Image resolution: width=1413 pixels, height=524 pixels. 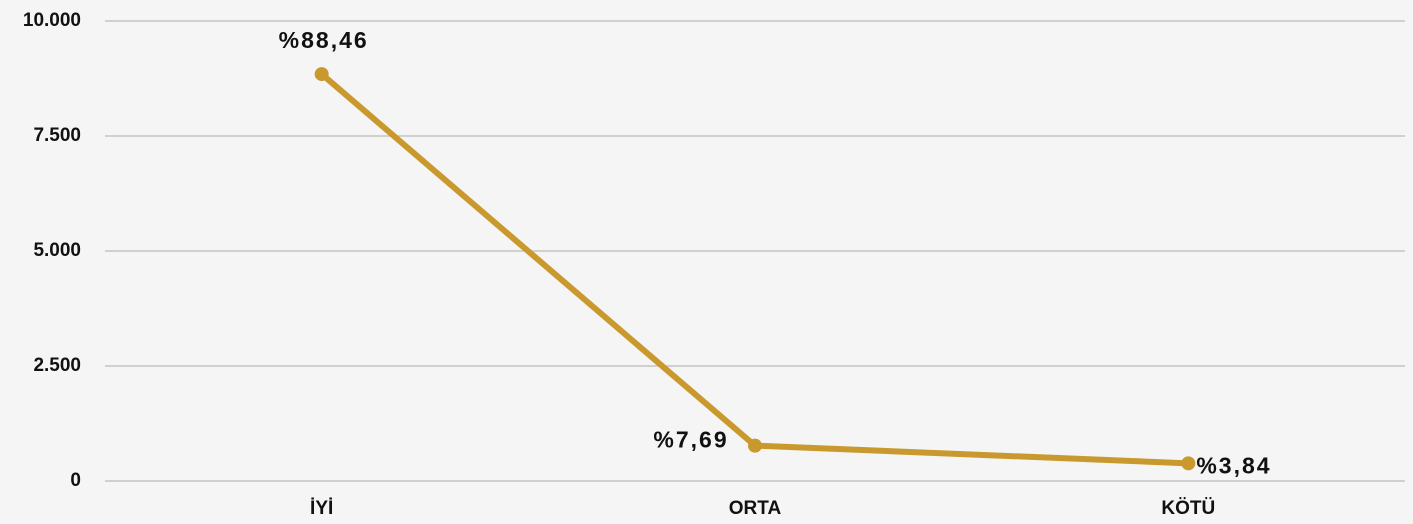 What do you see at coordinates (690, 440) in the screenshot?
I see `data-label: %7,69` at bounding box center [690, 440].